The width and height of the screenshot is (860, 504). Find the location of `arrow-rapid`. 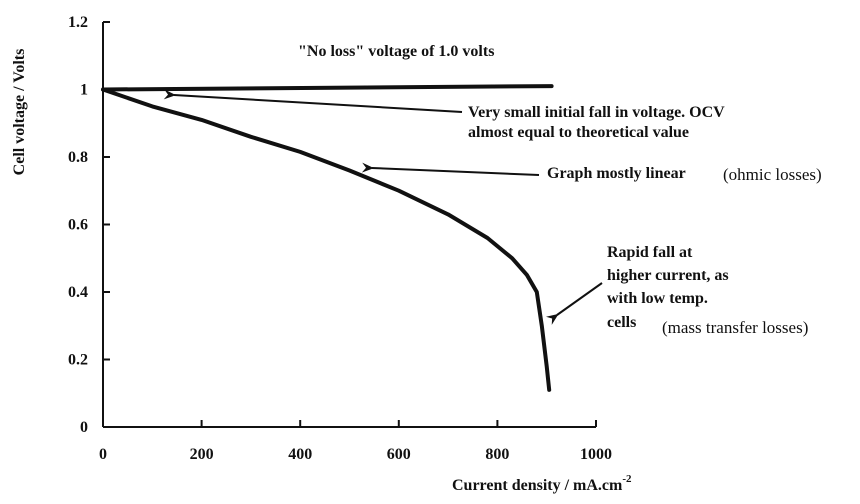

arrow-rapid is located at coordinates (574, 303).